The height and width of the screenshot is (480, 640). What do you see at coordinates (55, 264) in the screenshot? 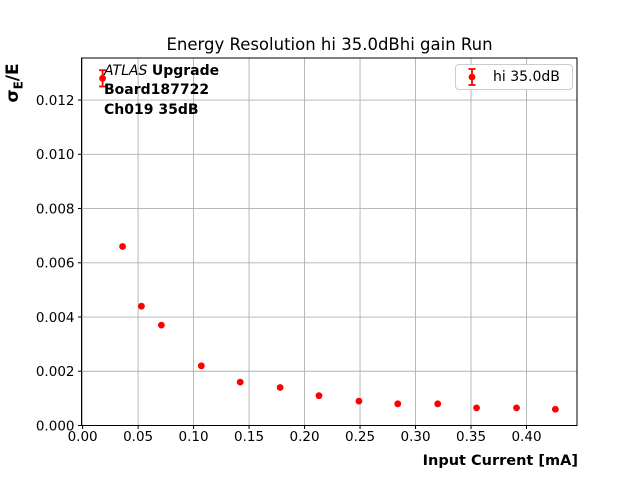
I see `y-tick-label: 0.006` at bounding box center [55, 264].